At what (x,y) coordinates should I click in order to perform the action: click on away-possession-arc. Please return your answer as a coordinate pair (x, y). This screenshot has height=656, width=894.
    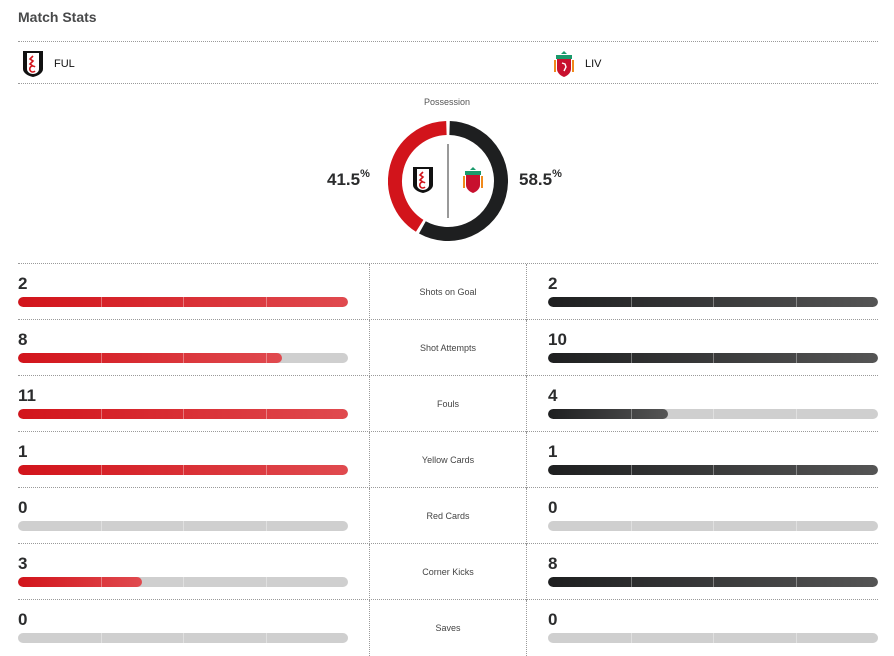
    Looking at the image, I should click on (463, 181).